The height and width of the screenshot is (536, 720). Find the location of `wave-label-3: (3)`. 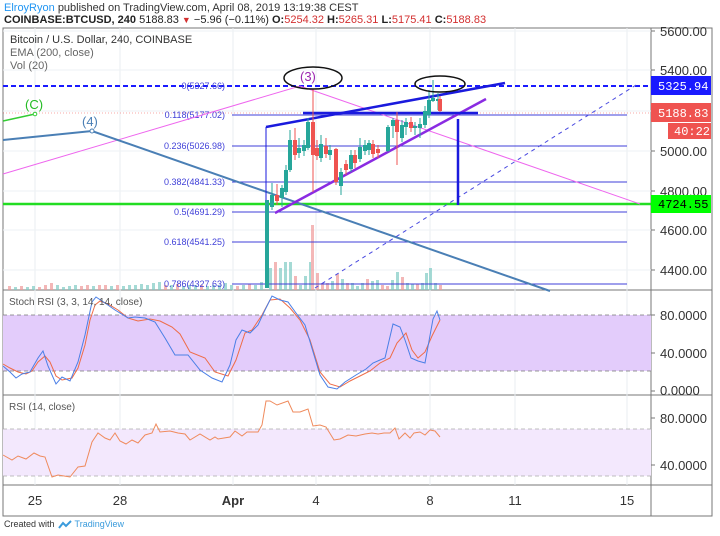

wave-label-3: (3) is located at coordinates (308, 76).